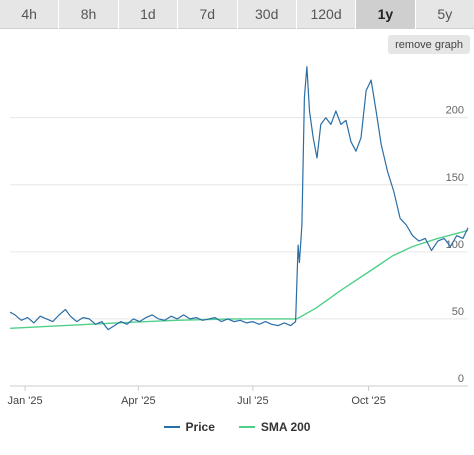  I want to click on remove-graph-button: remove graph, so click(429, 44).